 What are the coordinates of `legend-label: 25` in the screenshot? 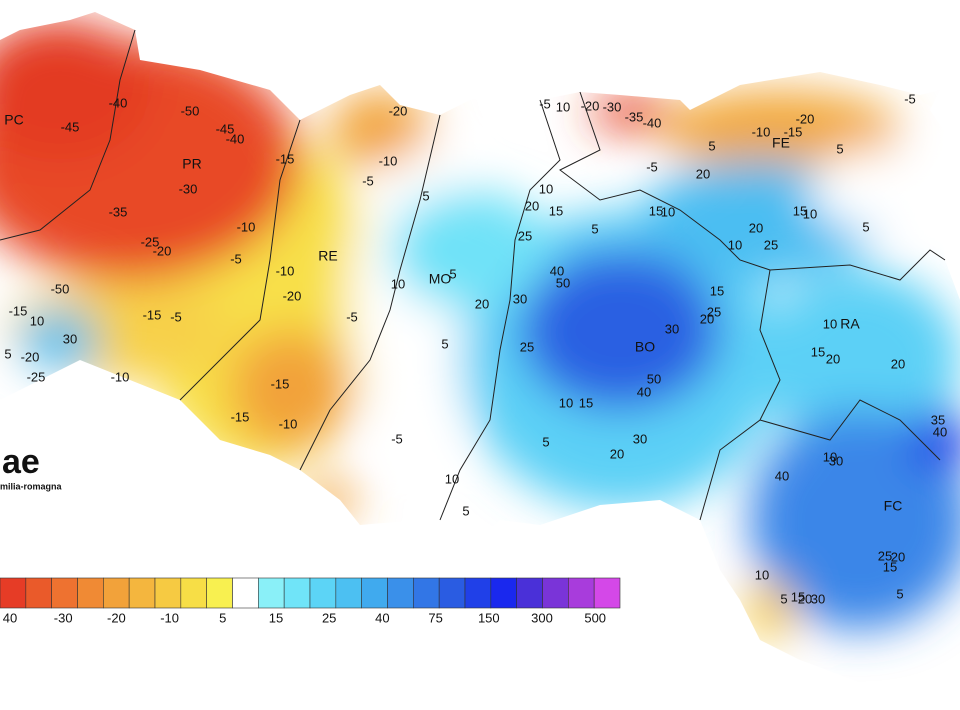 It's located at (329, 617).